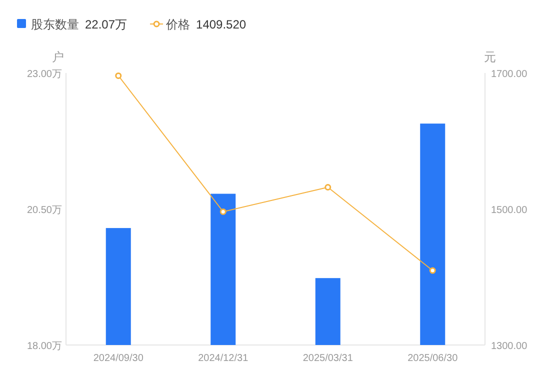 Image resolution: width=550 pixels, height=381 pixels. Describe the element at coordinates (55, 25) in the screenshot. I see `legend-label: 股东数量` at that location.